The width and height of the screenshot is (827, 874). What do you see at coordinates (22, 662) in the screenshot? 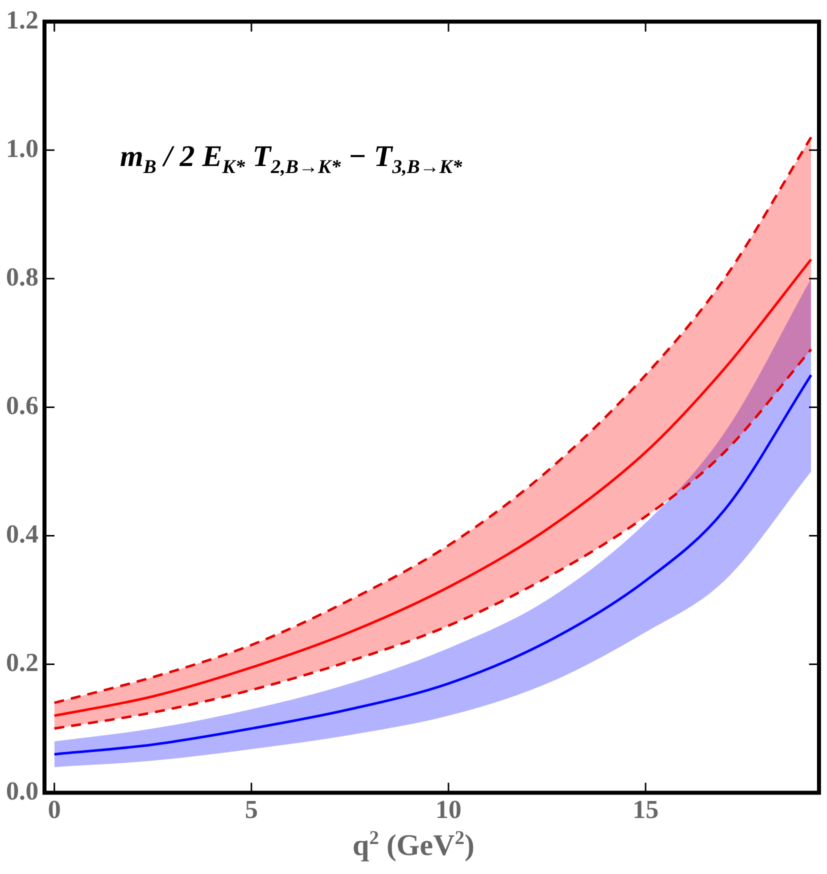
I see `y-tick-label: 0.2` at bounding box center [22, 662].